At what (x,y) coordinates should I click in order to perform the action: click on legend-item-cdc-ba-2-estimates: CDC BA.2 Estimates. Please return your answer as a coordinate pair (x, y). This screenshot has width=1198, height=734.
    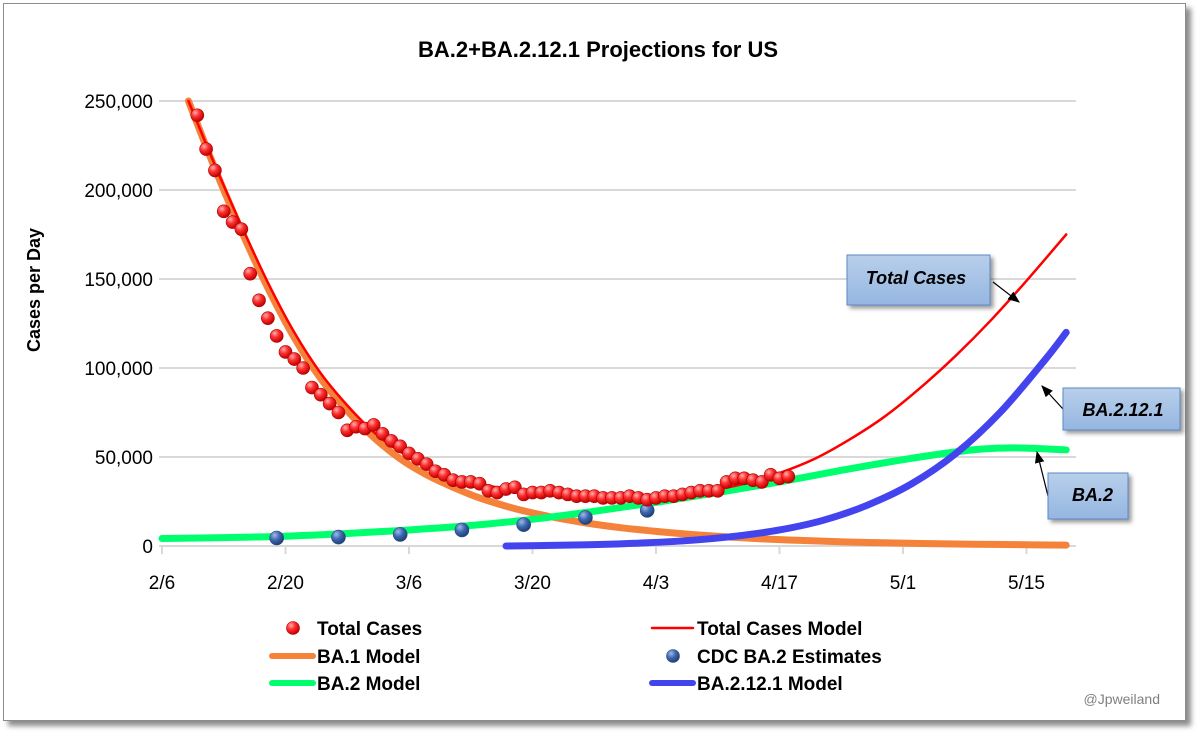
    Looking at the image, I should click on (774, 657).